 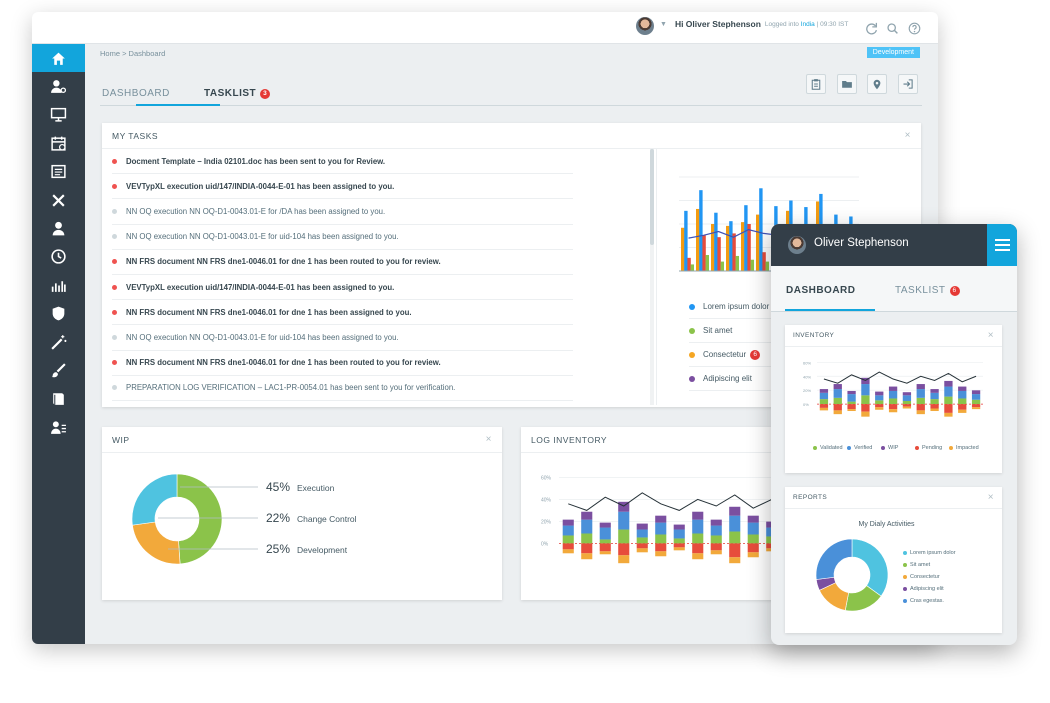 I want to click on sidebar-item-user-list, so click(x=58, y=427).